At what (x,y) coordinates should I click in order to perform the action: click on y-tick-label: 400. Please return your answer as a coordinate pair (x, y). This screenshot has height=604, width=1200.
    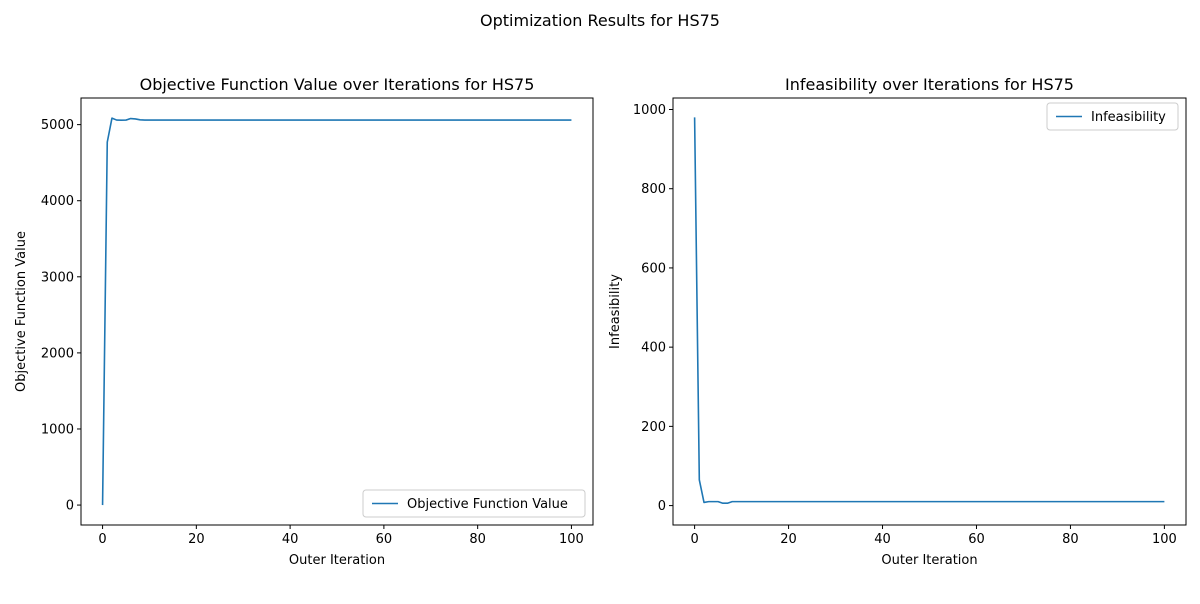
    Looking at the image, I should click on (653, 348).